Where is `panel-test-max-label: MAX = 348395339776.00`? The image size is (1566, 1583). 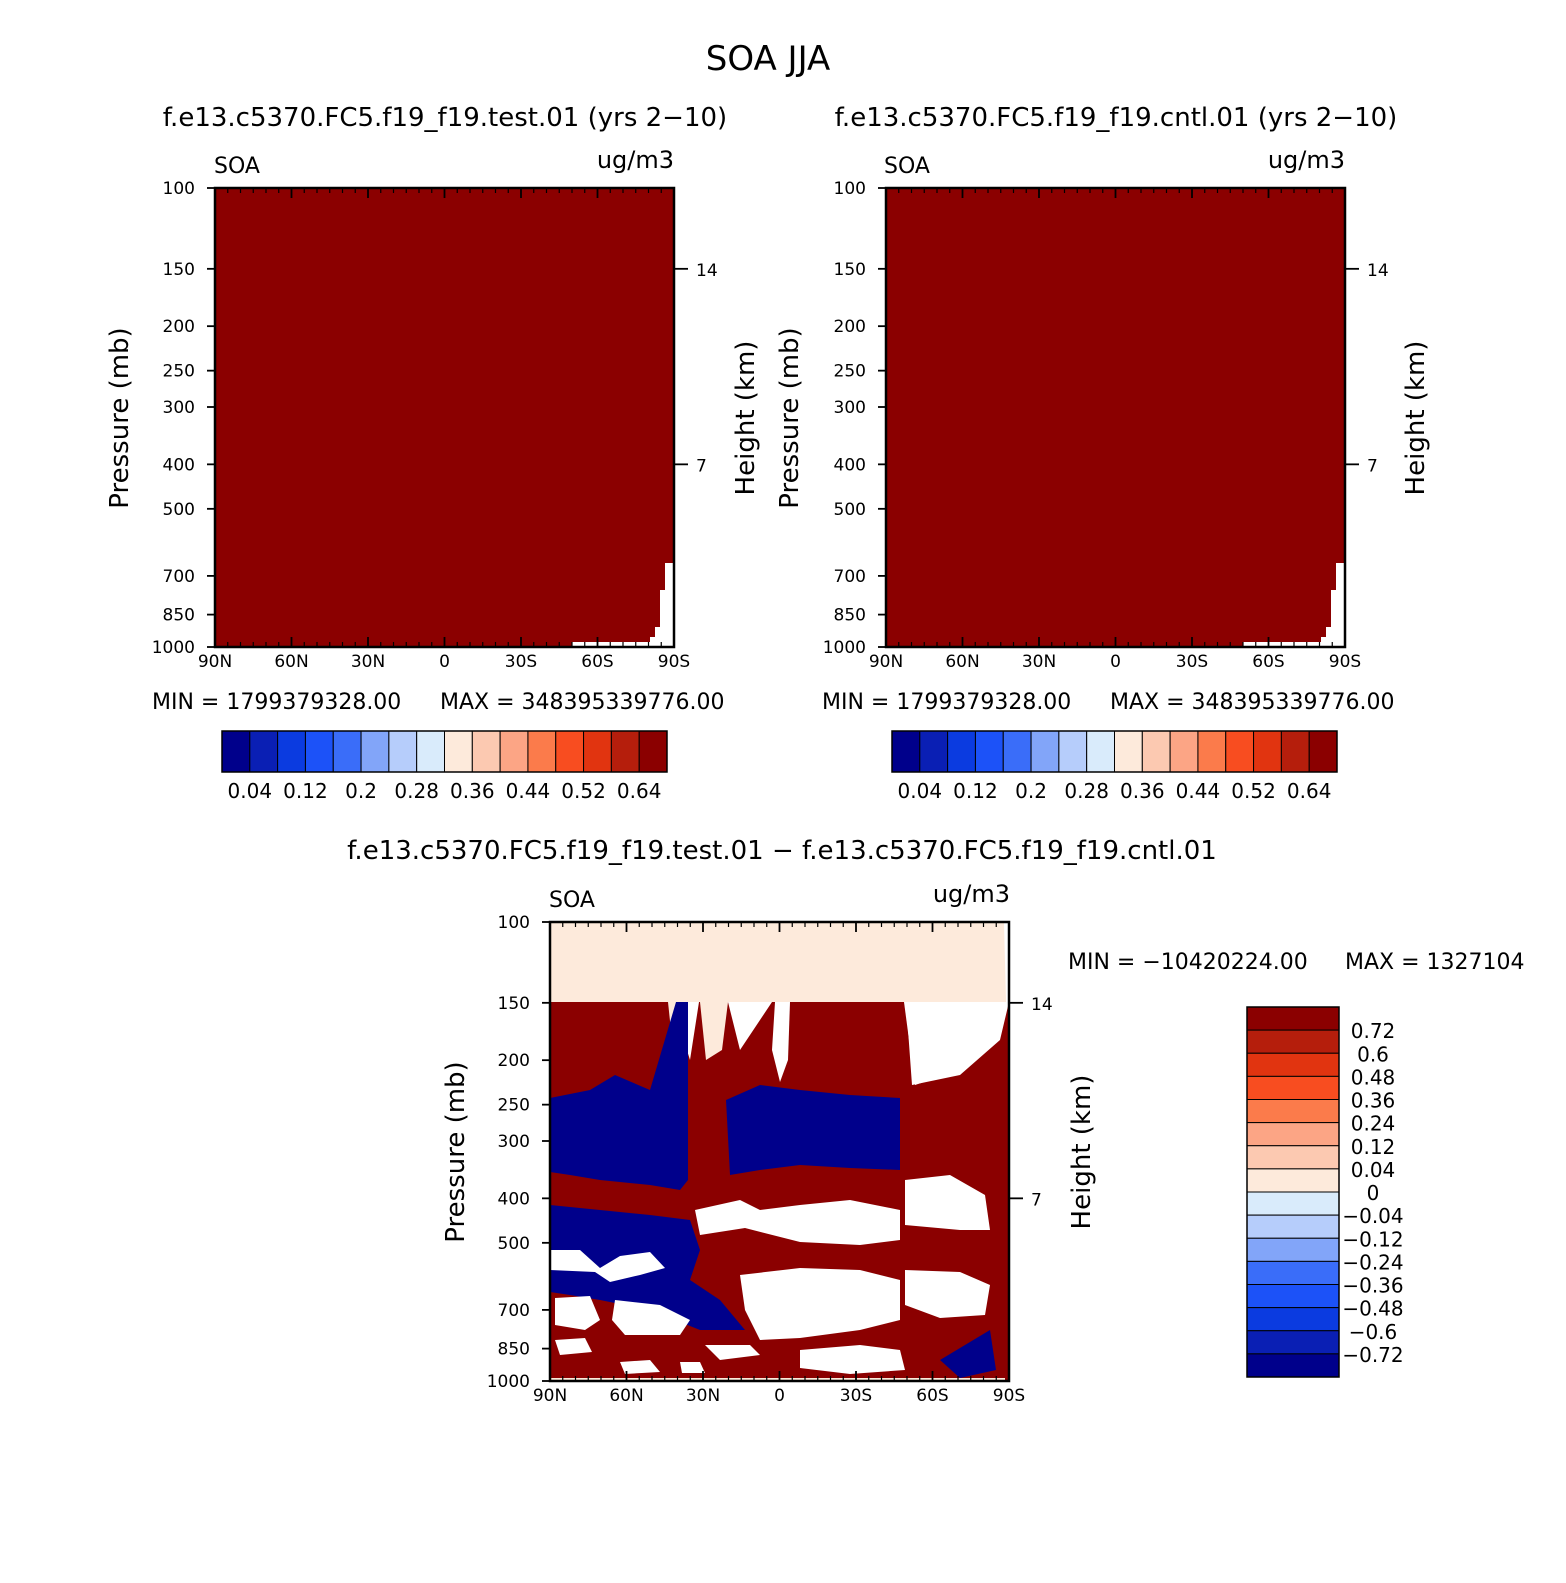 panel-test-max-label: MAX = 348395339776.00 is located at coordinates (582, 702).